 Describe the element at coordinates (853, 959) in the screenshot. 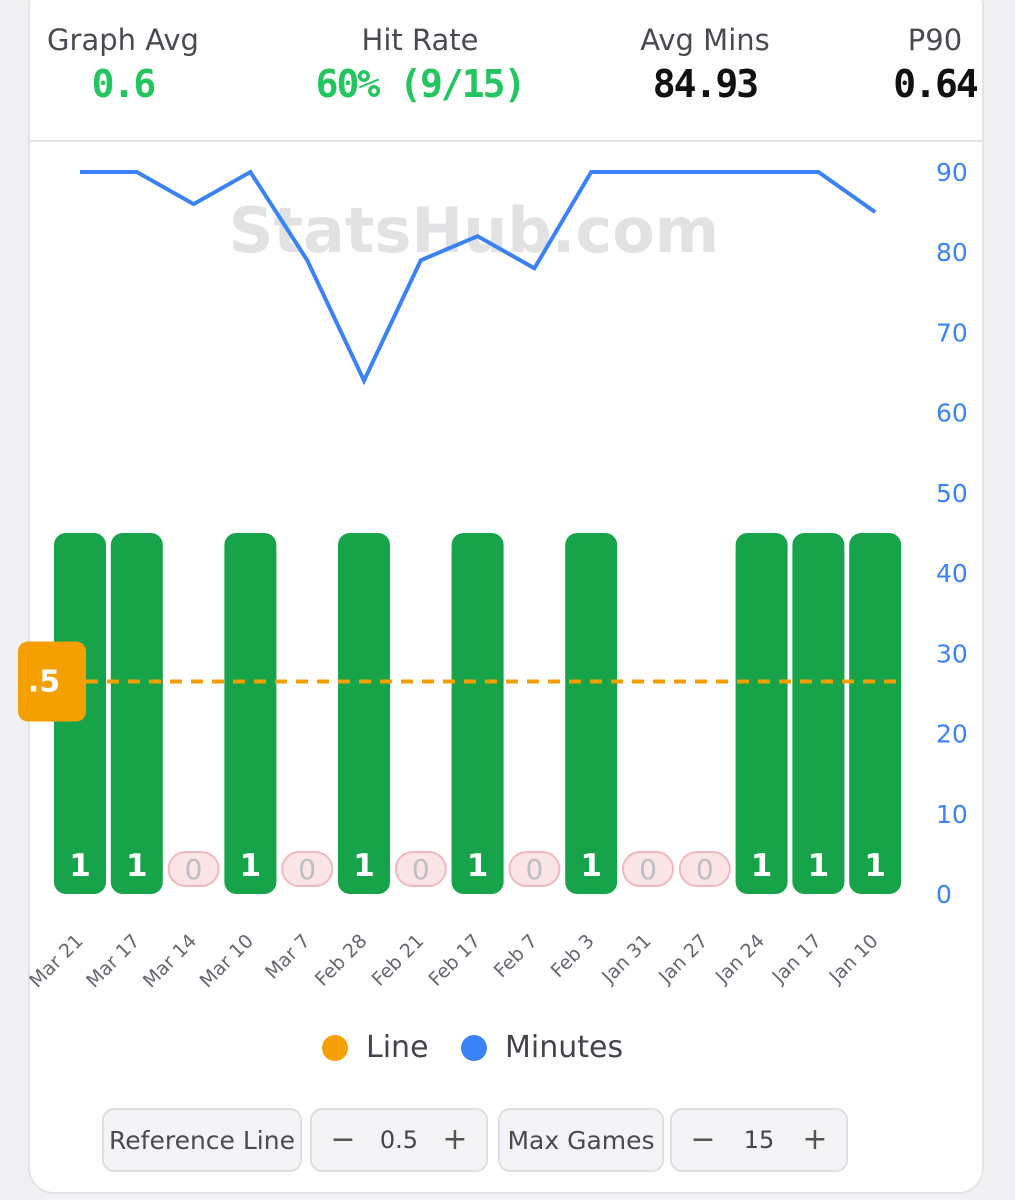

I see `x-axis-label: Jan 10` at that location.